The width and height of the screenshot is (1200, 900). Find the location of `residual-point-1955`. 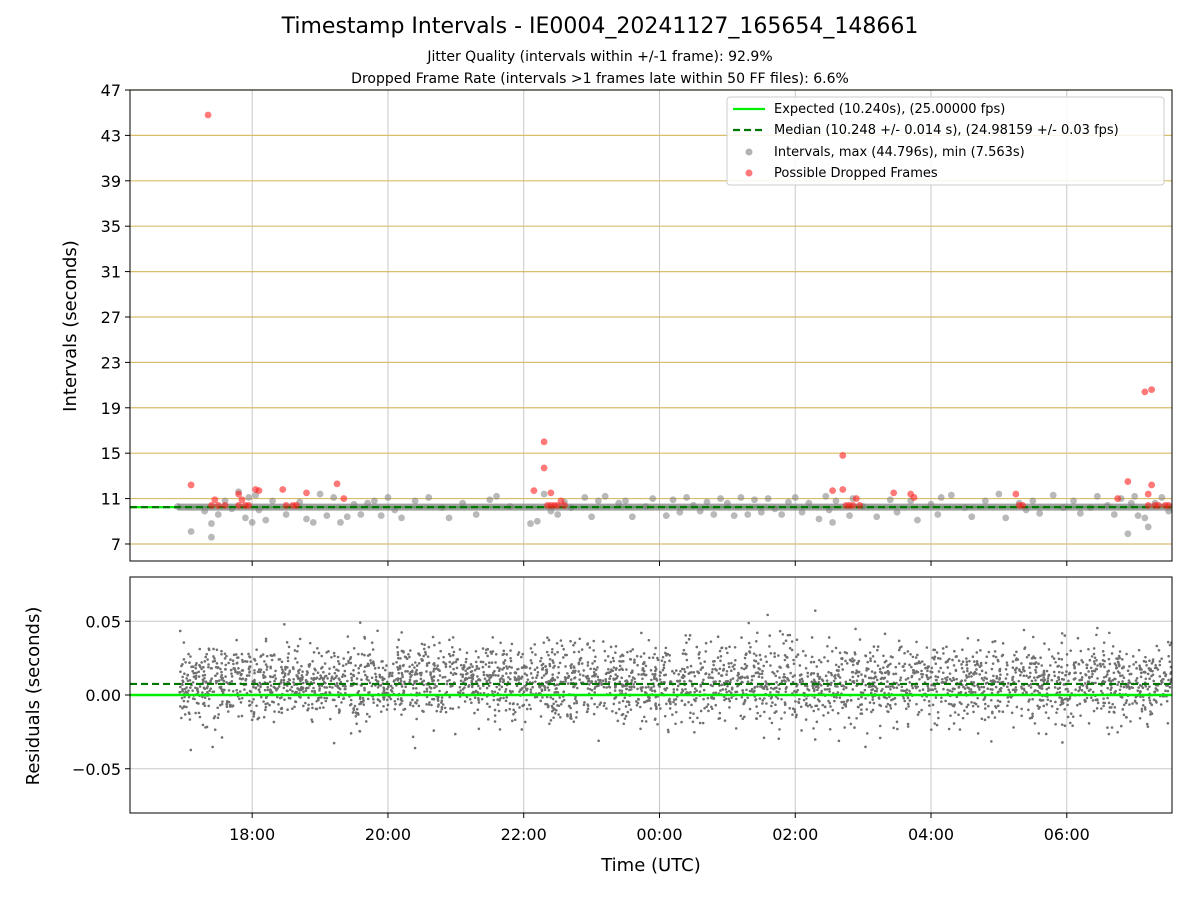

residual-point-1955 is located at coordinates (515, 679).